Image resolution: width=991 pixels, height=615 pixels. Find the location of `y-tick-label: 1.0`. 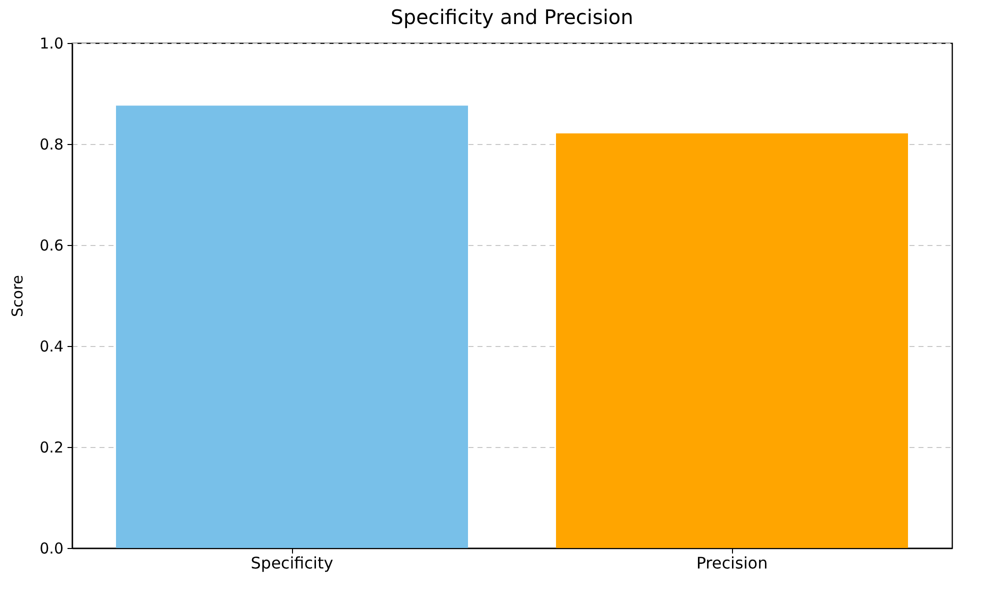

y-tick-label: 1.0 is located at coordinates (52, 43).